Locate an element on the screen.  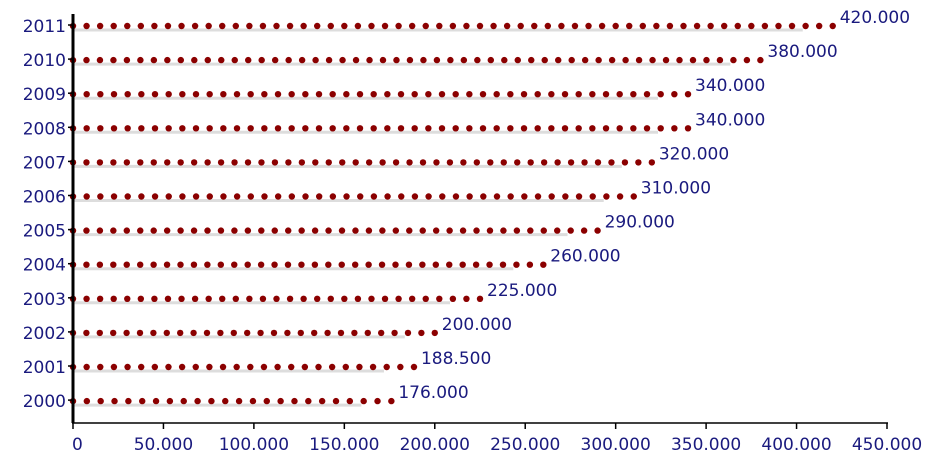
value-label: 420.000 is located at coordinates (875, 18).